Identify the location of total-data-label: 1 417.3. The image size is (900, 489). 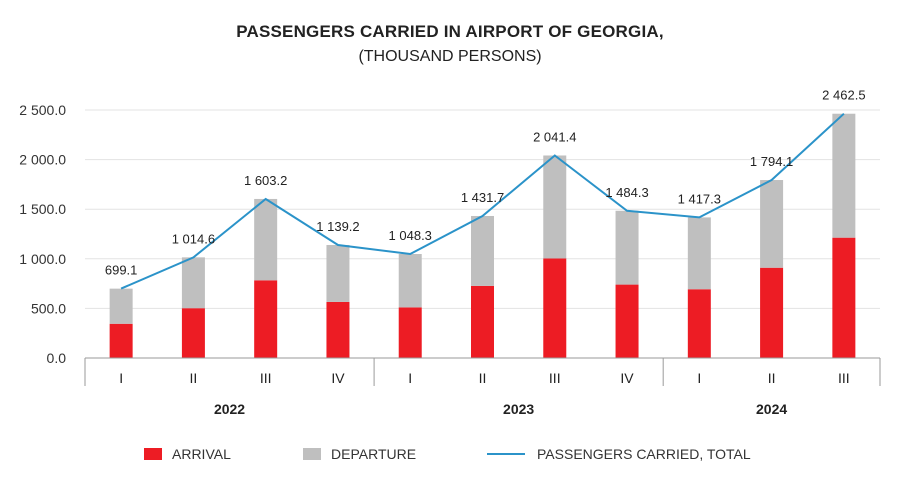
(699, 198).